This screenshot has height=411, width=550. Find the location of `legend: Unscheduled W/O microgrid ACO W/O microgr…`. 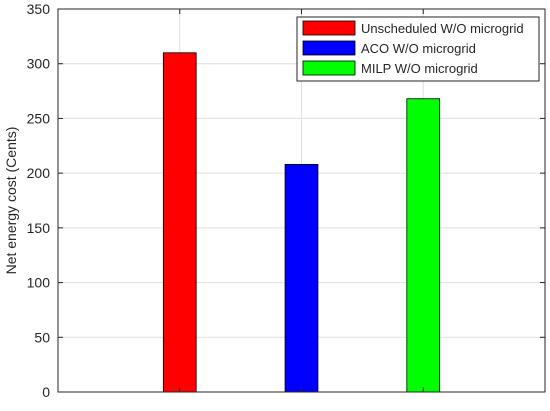

legend: Unscheduled W/O microgrid ACO W/O microgr… is located at coordinates (418, 49).